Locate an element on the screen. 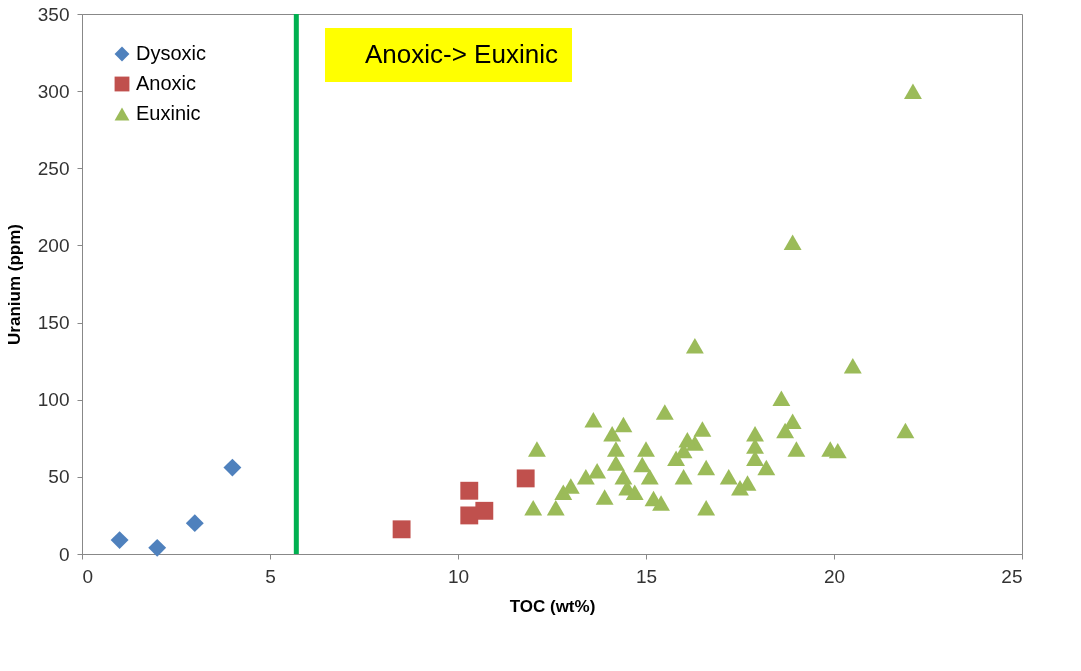 This screenshot has height=671, width=1081. legend-label: Dysoxic is located at coordinates (171, 53).